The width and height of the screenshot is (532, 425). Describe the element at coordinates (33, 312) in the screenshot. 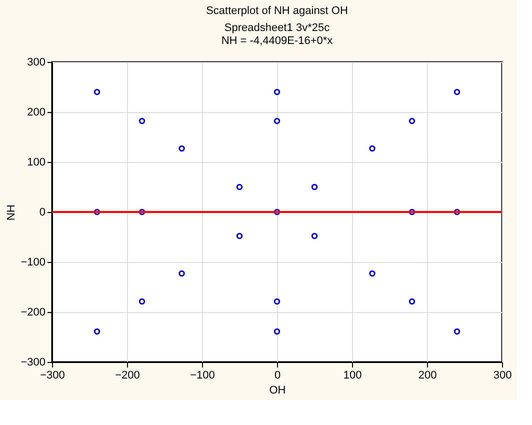

I see `y-tick-label: −200` at that location.